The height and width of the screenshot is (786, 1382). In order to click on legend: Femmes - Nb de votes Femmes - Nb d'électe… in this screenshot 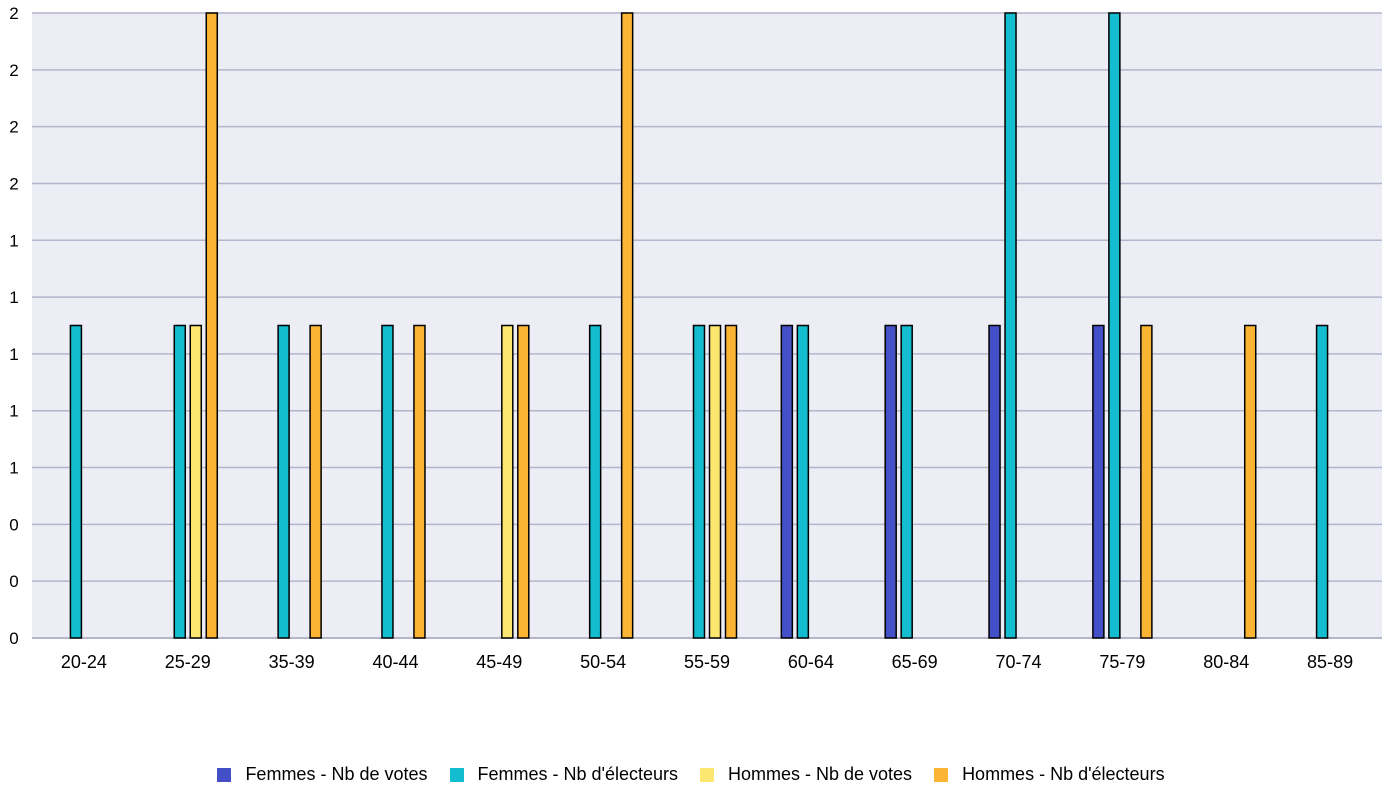, I will do `click(691, 774)`.